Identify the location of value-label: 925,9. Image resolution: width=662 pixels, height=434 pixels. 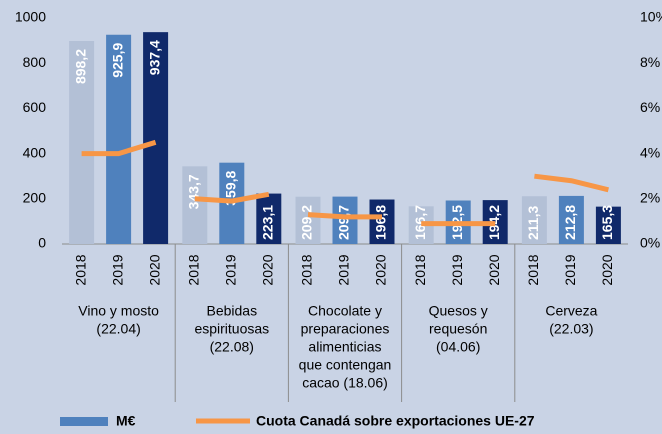
(117, 60).